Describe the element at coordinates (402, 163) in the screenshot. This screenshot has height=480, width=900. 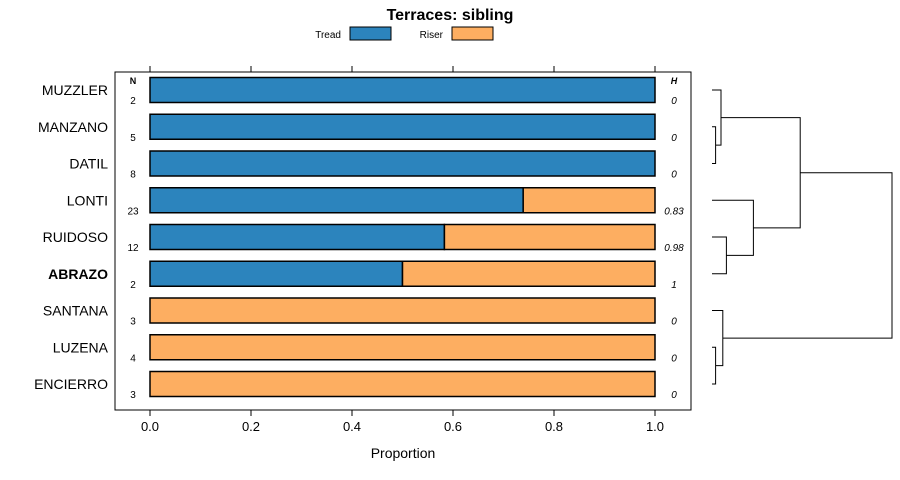
I see `bar-tread-datil` at that location.